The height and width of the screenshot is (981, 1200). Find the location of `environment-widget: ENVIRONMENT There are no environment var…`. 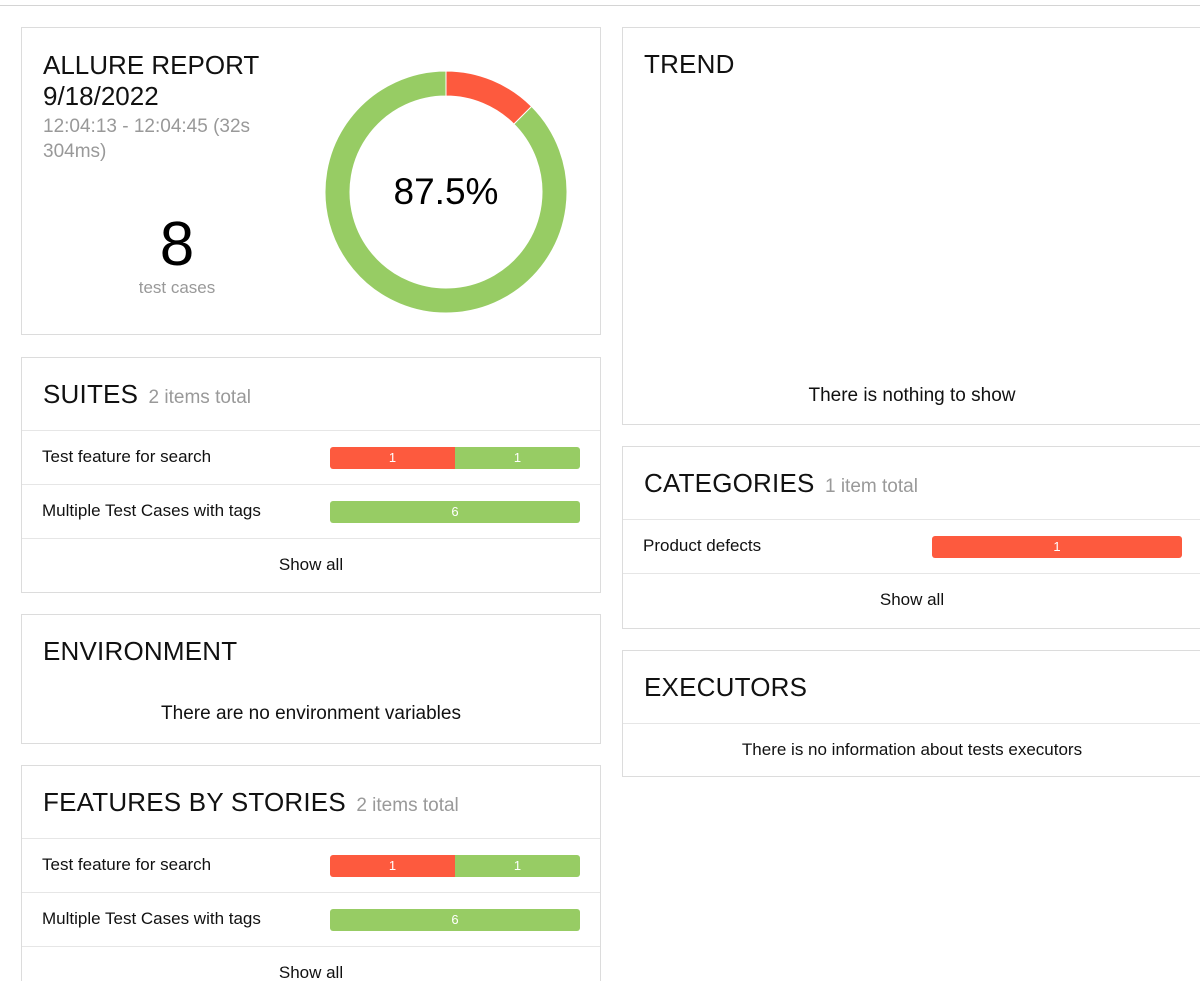

environment-widget: ENVIRONMENT There are no environment var… is located at coordinates (311, 679).